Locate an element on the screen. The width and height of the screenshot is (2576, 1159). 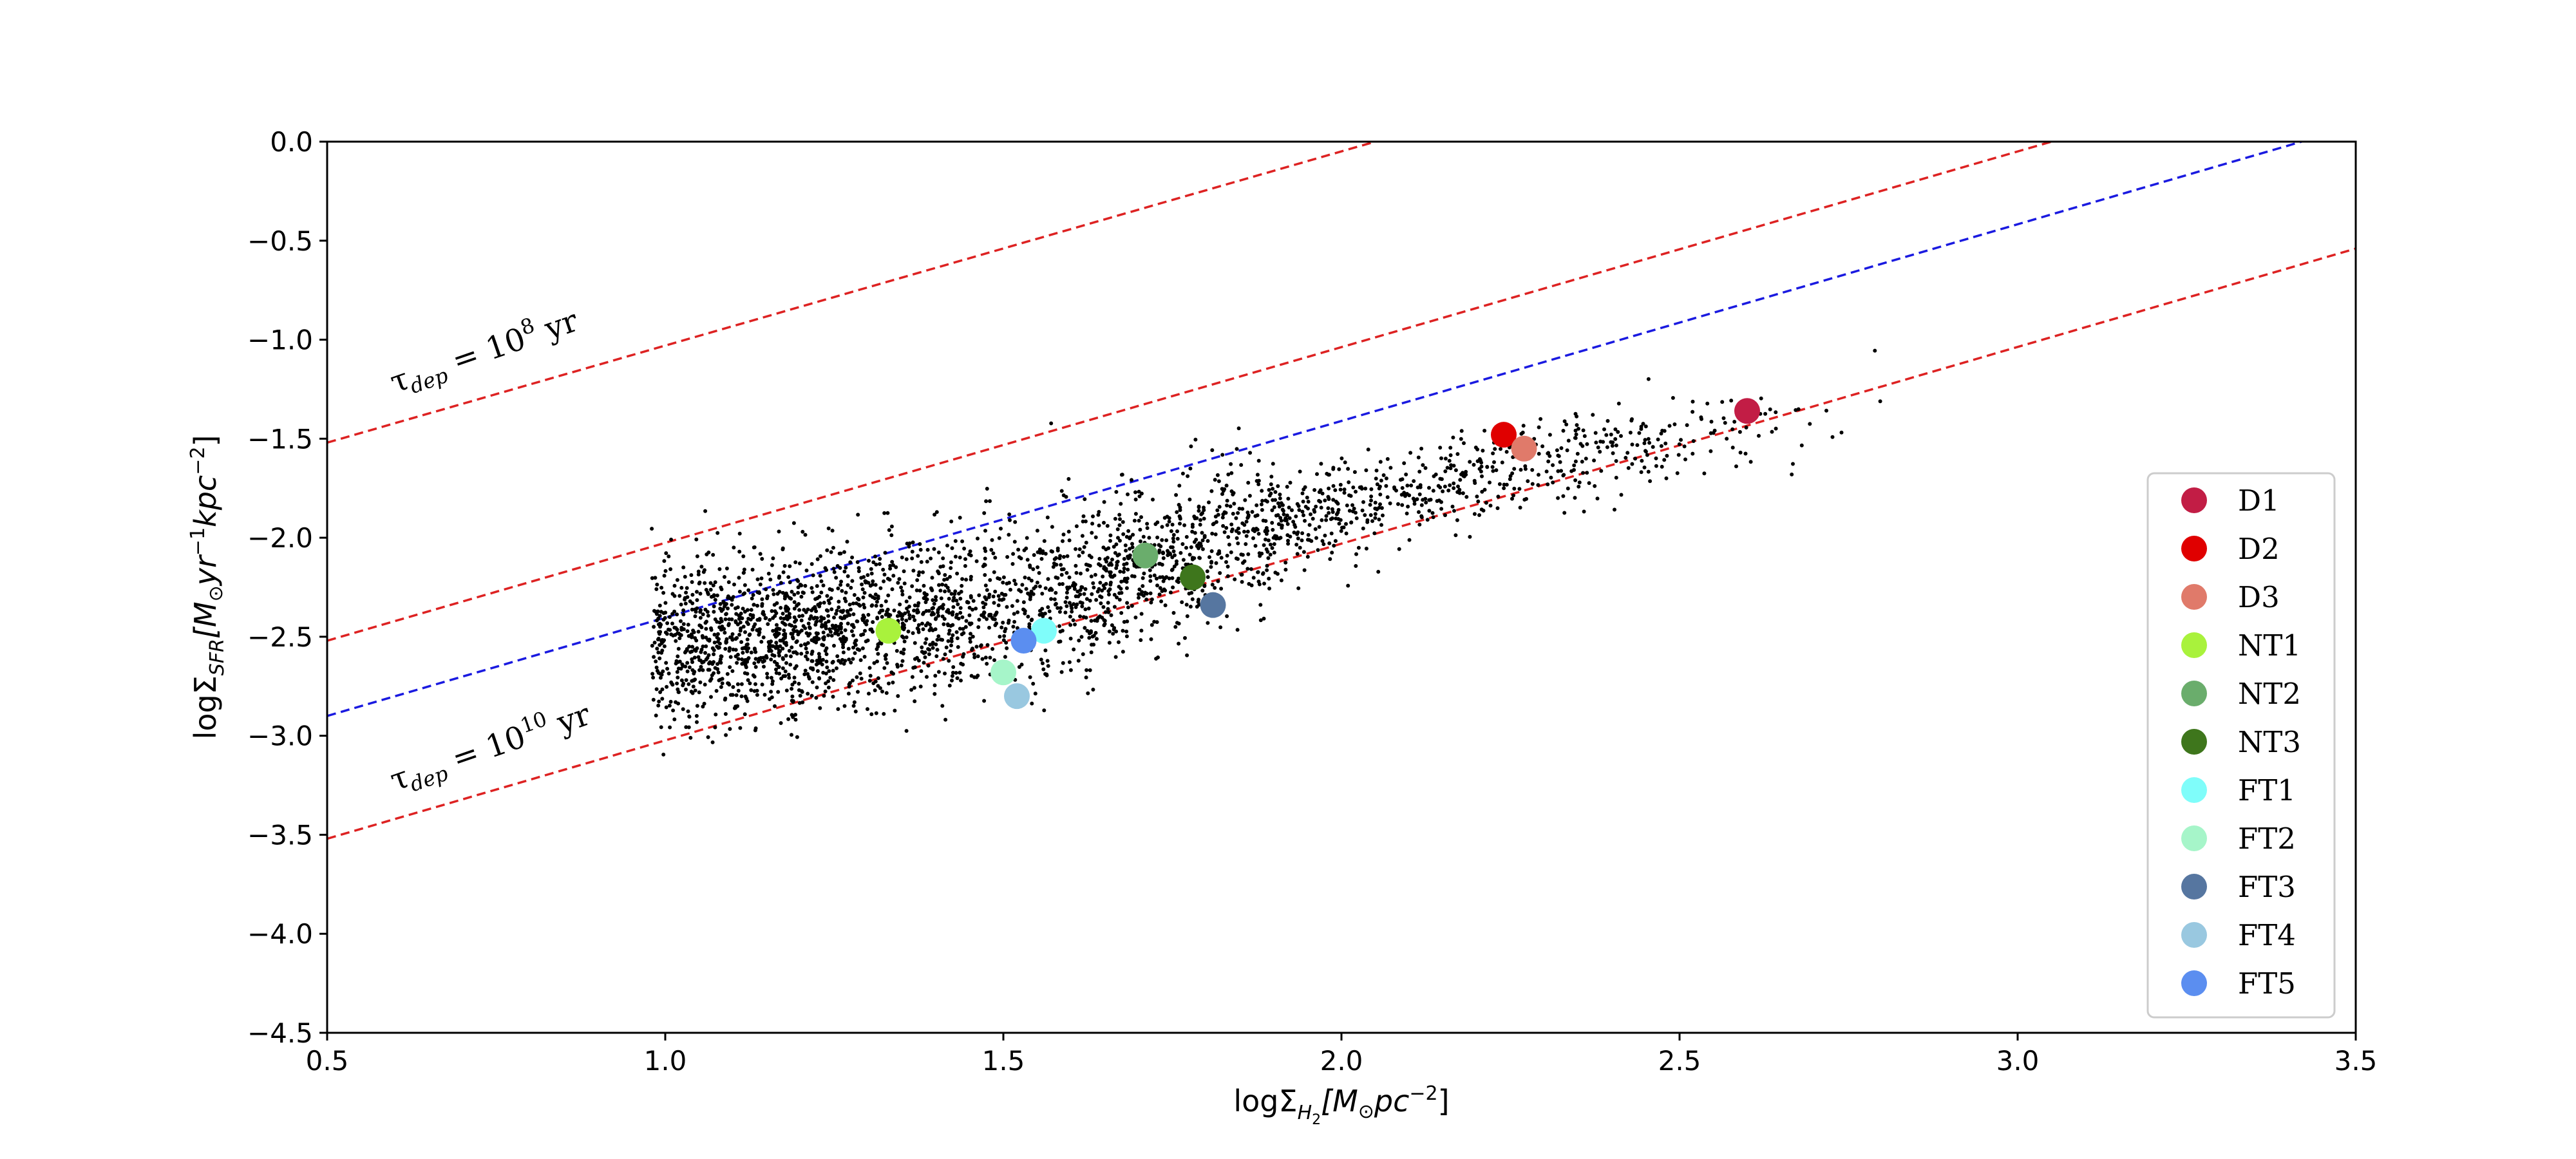
y-tick-label: −0.5 is located at coordinates (280, 241).